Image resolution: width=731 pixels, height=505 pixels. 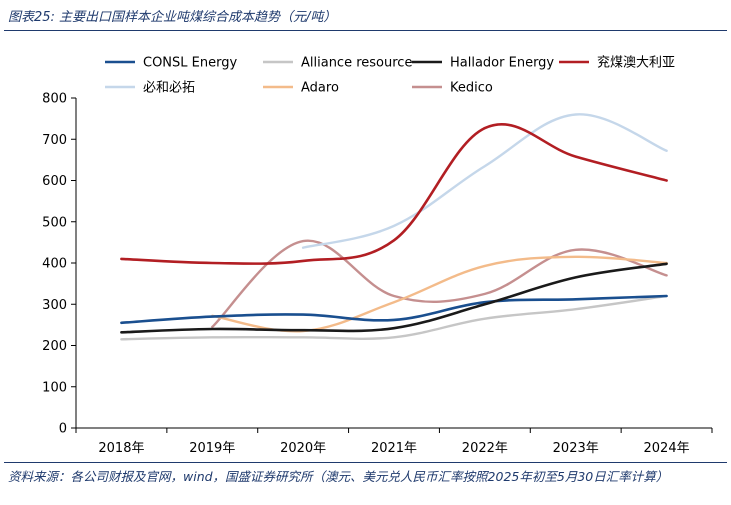 I want to click on x-tick-label: 2024年, so click(x=667, y=448).